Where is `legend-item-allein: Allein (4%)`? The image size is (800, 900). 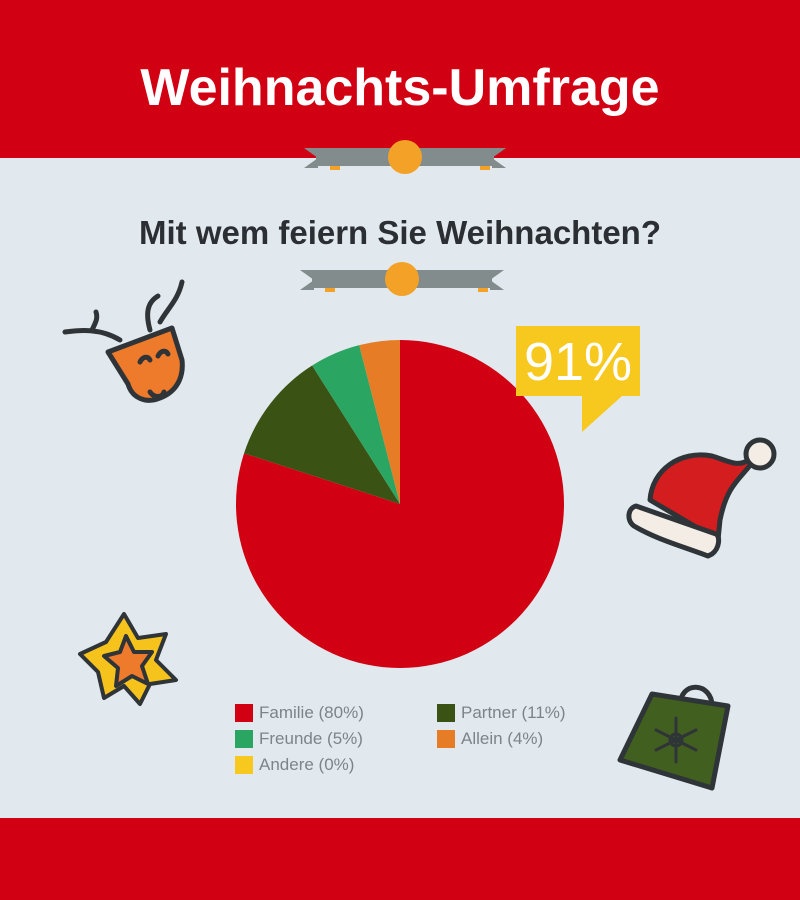
legend-item-allein: Allein (4%) is located at coordinates (490, 739).